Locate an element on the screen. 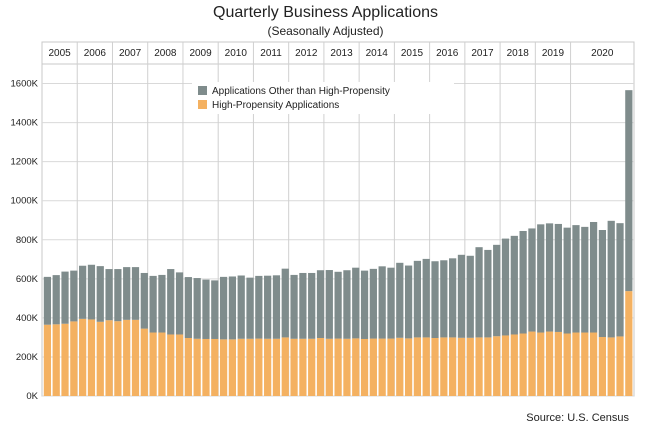  year-label: 2020 is located at coordinates (602, 53).